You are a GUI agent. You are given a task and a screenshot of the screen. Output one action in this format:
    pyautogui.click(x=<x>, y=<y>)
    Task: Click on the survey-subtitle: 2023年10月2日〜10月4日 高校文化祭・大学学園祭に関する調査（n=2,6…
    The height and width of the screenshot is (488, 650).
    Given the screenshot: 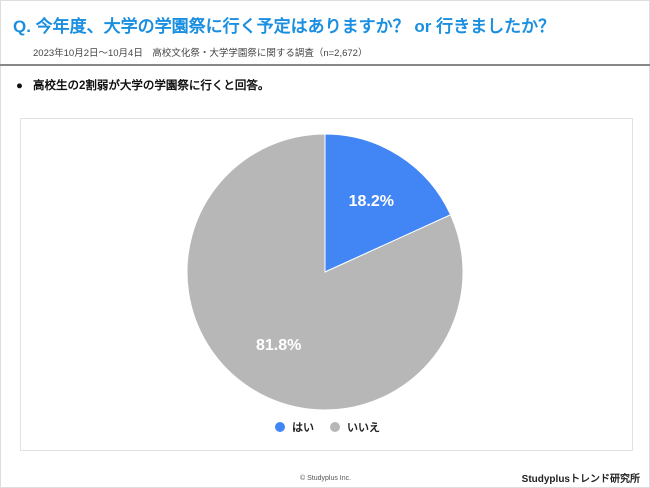 What is the action you would take?
    pyautogui.click(x=200, y=53)
    